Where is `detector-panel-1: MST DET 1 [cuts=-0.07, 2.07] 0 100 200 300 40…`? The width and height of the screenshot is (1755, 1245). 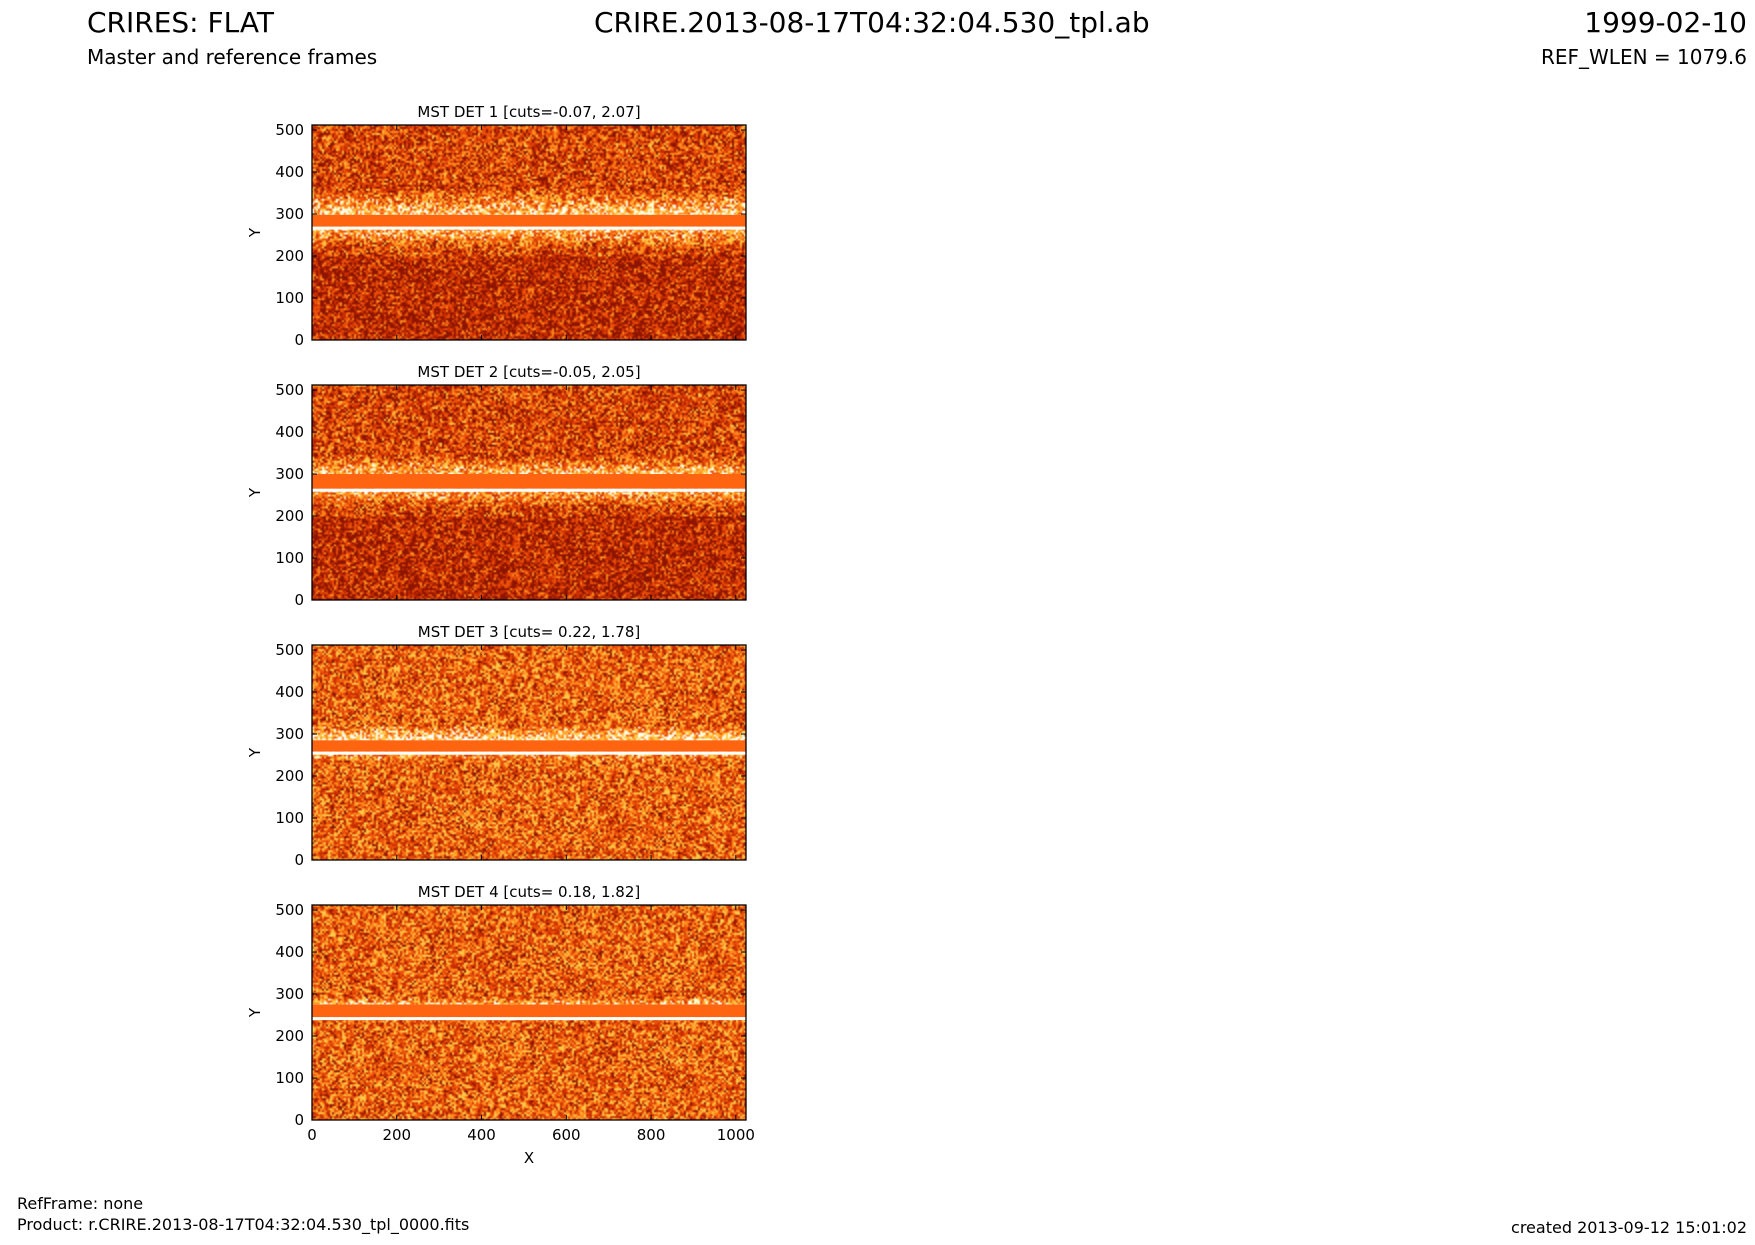
detector-panel-1: MST DET 1 [cuts=-0.07, 2.07] 0 100 200 300 40… is located at coordinates (496, 226).